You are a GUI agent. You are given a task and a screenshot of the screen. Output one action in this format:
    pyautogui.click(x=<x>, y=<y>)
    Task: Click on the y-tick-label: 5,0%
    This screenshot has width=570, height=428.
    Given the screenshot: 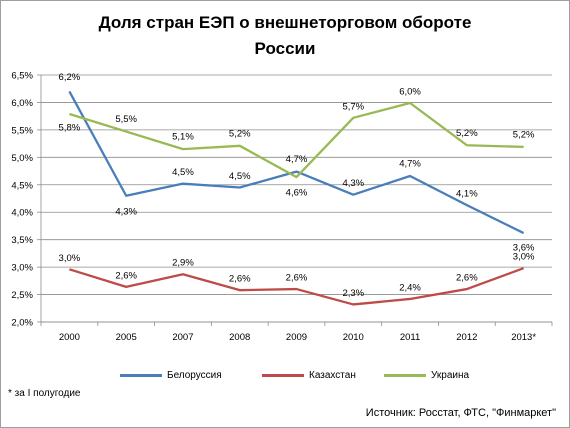 What is the action you would take?
    pyautogui.click(x=22, y=158)
    